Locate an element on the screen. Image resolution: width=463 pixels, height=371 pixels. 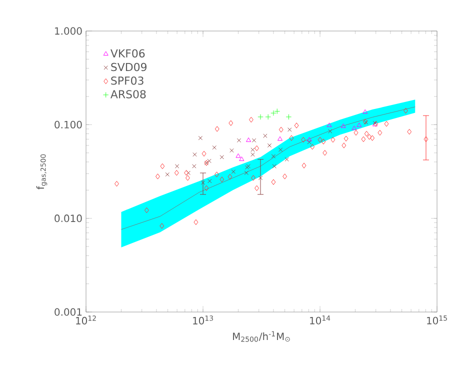
x-axis-title: M$_{2500}$/h$^{-1}$M$_{⊙}$ is located at coordinates (261, 336).